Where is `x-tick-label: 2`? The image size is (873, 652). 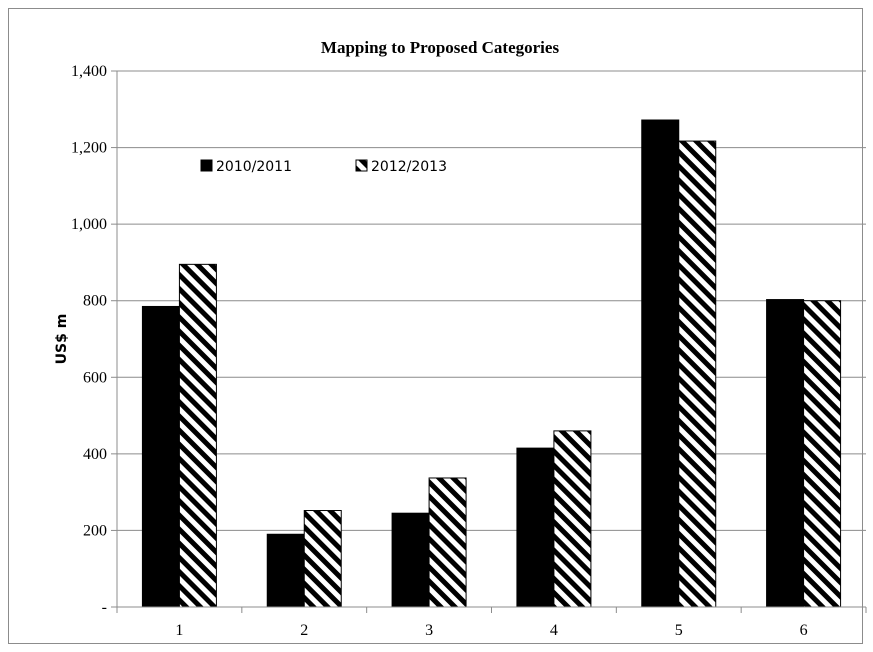 x-tick-label: 2 is located at coordinates (304, 630).